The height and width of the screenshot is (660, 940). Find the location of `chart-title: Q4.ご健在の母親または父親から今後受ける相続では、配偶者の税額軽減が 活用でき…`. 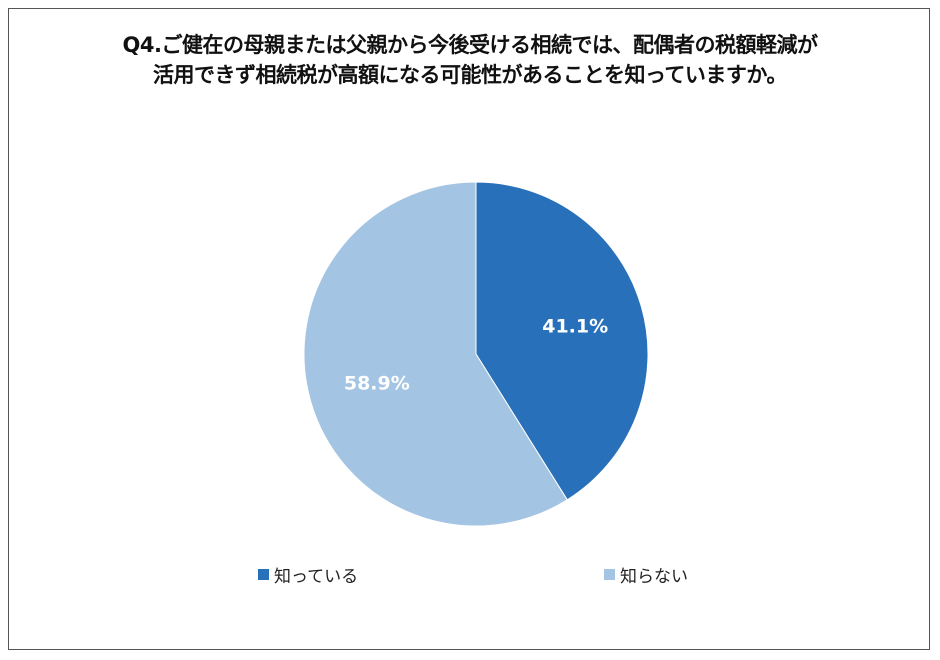

chart-title: Q4.ご健在の母親または父親から今後受ける相続では、配偶者の税額軽減が 活用でき… is located at coordinates (470, 60).